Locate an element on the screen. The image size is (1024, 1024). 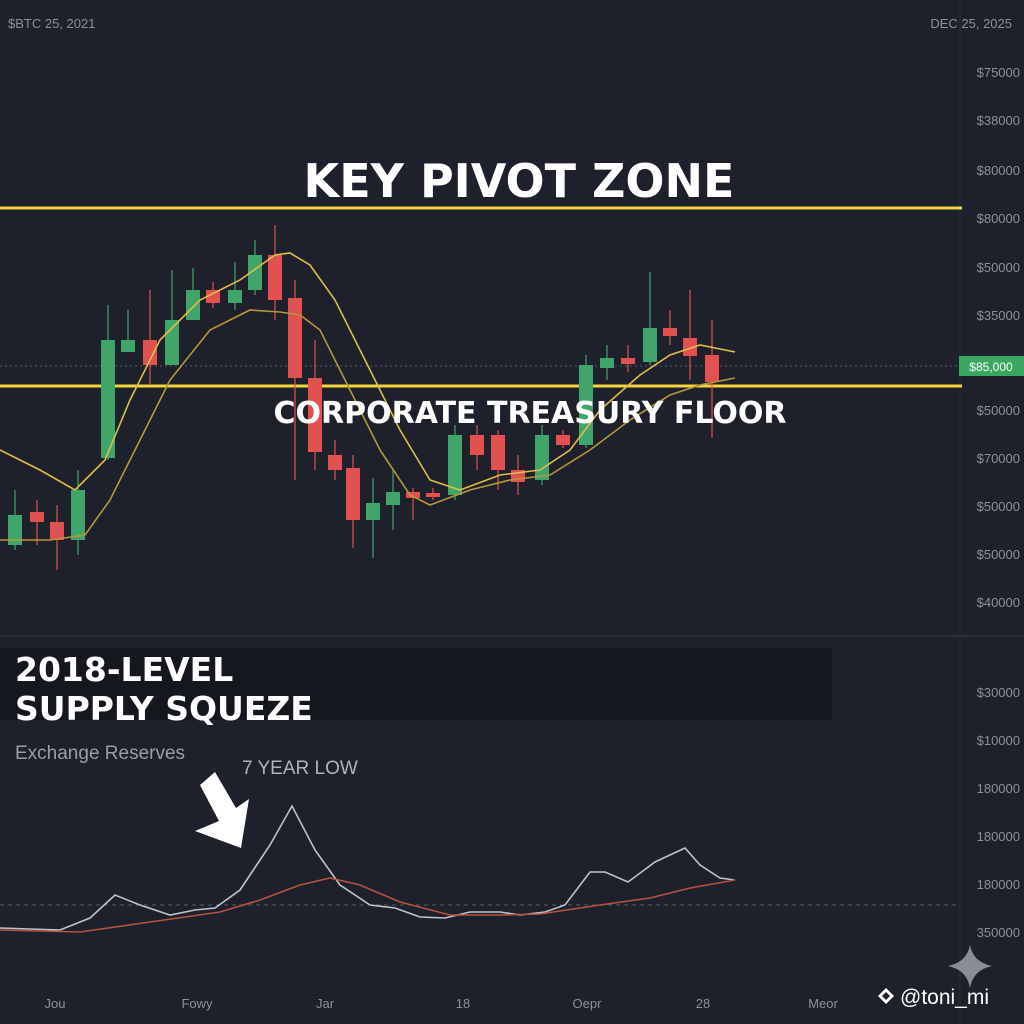
price-tag-bg is located at coordinates (991, 366).